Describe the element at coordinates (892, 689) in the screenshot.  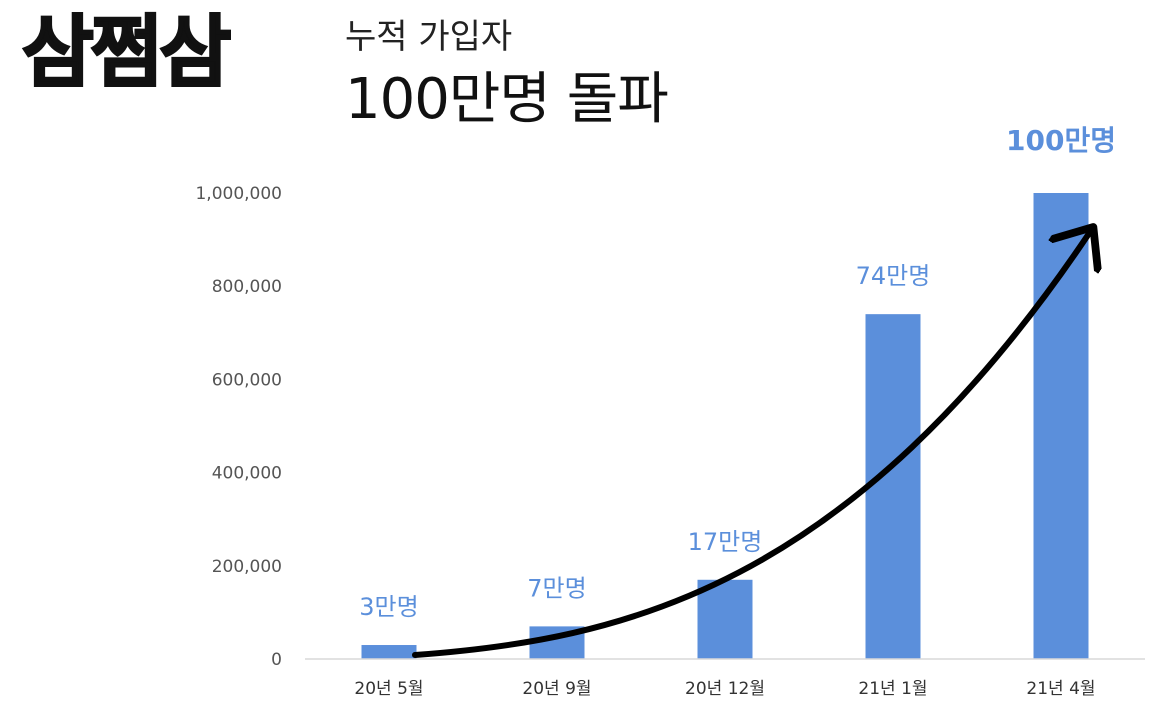
I see `x-tick-label: 21년 1월` at that location.